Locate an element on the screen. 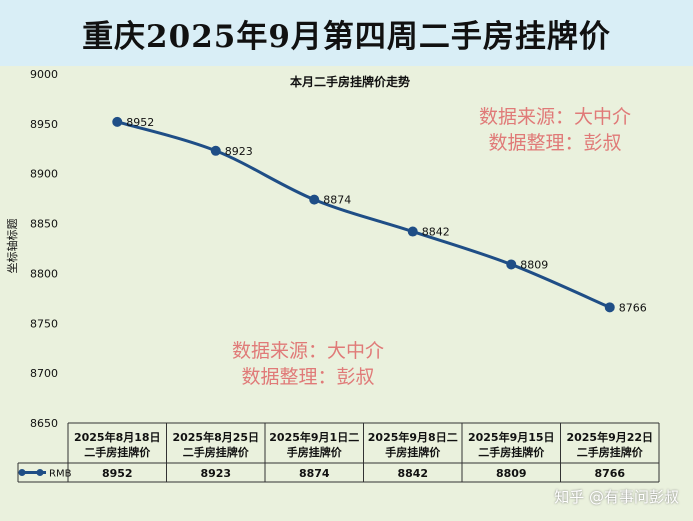 Image resolution: width=693 pixels, height=521 pixels. data-label: 8766 is located at coordinates (633, 307).